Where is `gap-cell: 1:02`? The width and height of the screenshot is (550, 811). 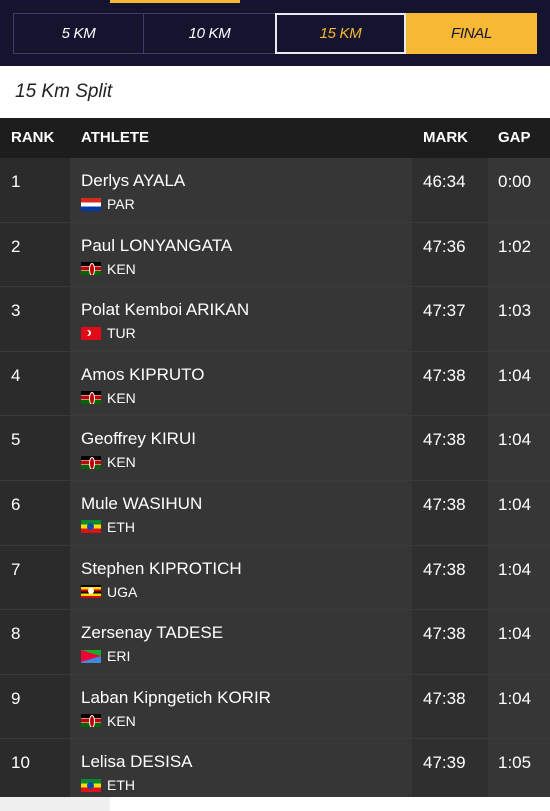
gap-cell: 1:02 is located at coordinates (519, 254).